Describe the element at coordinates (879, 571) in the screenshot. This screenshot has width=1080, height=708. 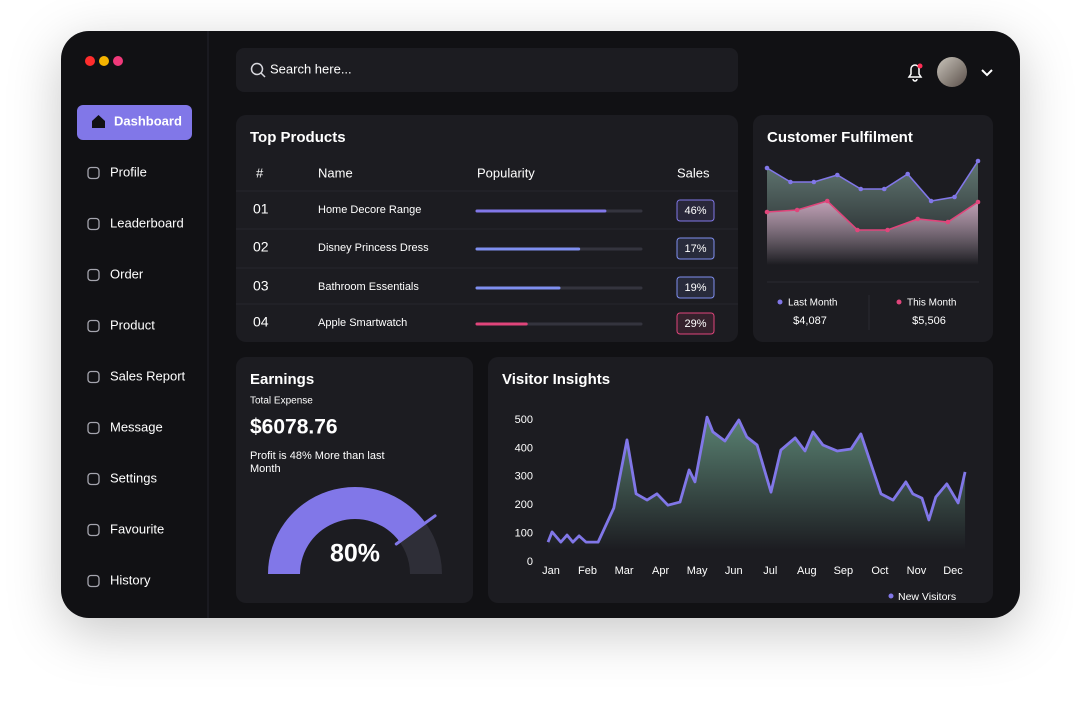
I see `x-tick-label: Oct` at that location.